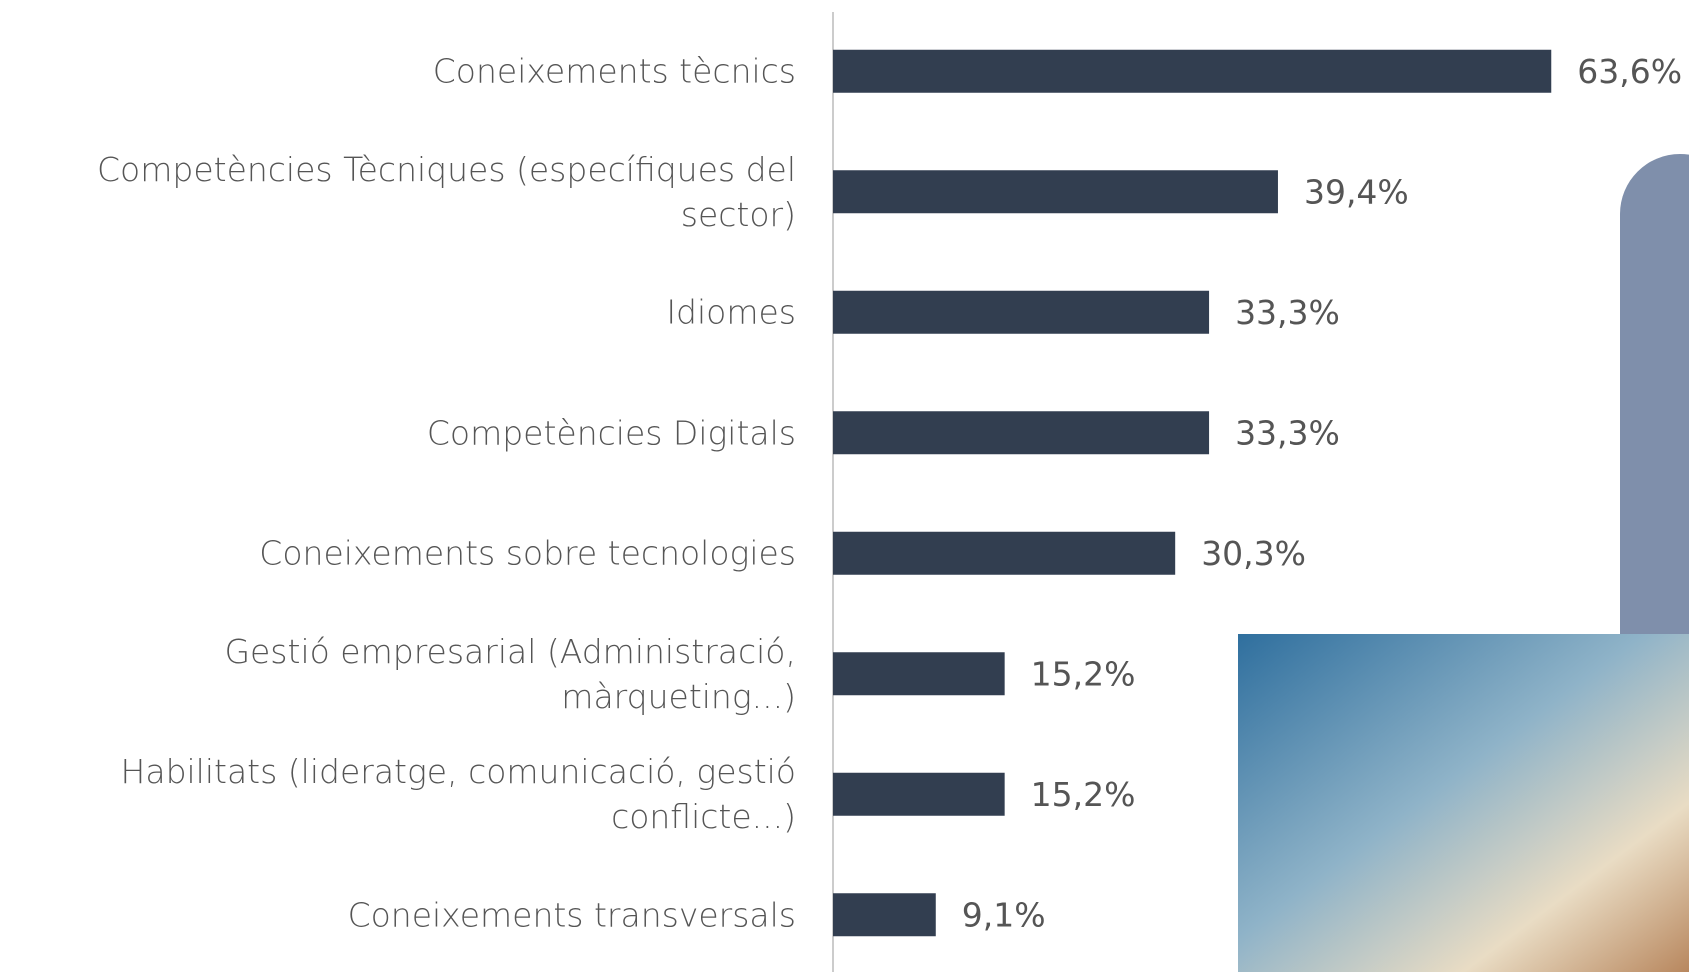 This screenshot has width=1689, height=972. Describe the element at coordinates (1253, 553) in the screenshot. I see `value-label: 30,3%` at that location.